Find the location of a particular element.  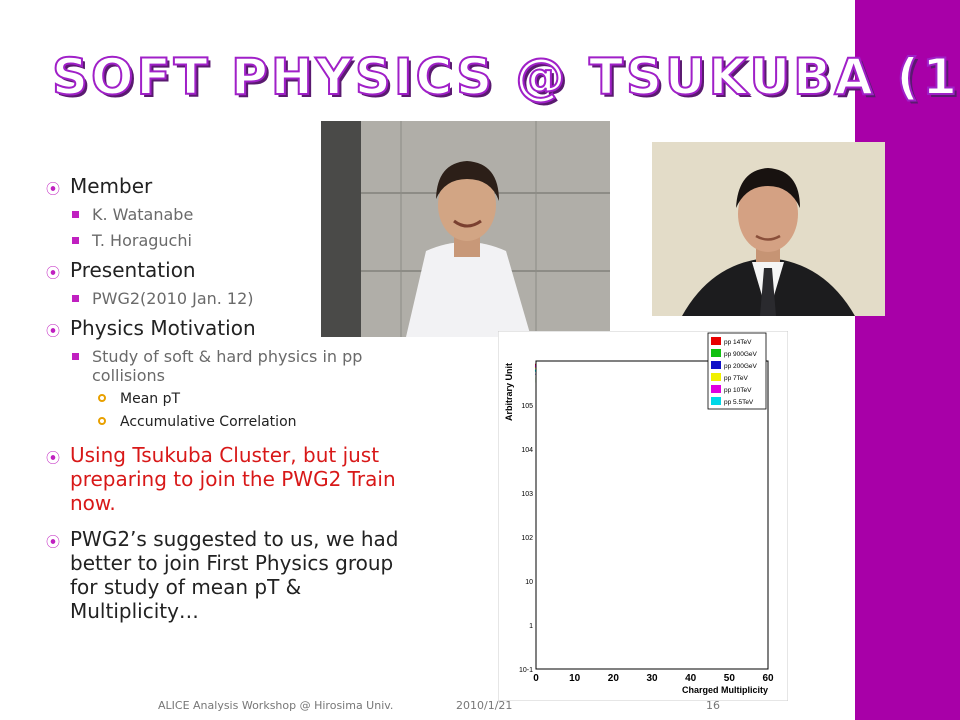

bullet-presentation: ⦿ Presentation is located at coordinates (226, 270).